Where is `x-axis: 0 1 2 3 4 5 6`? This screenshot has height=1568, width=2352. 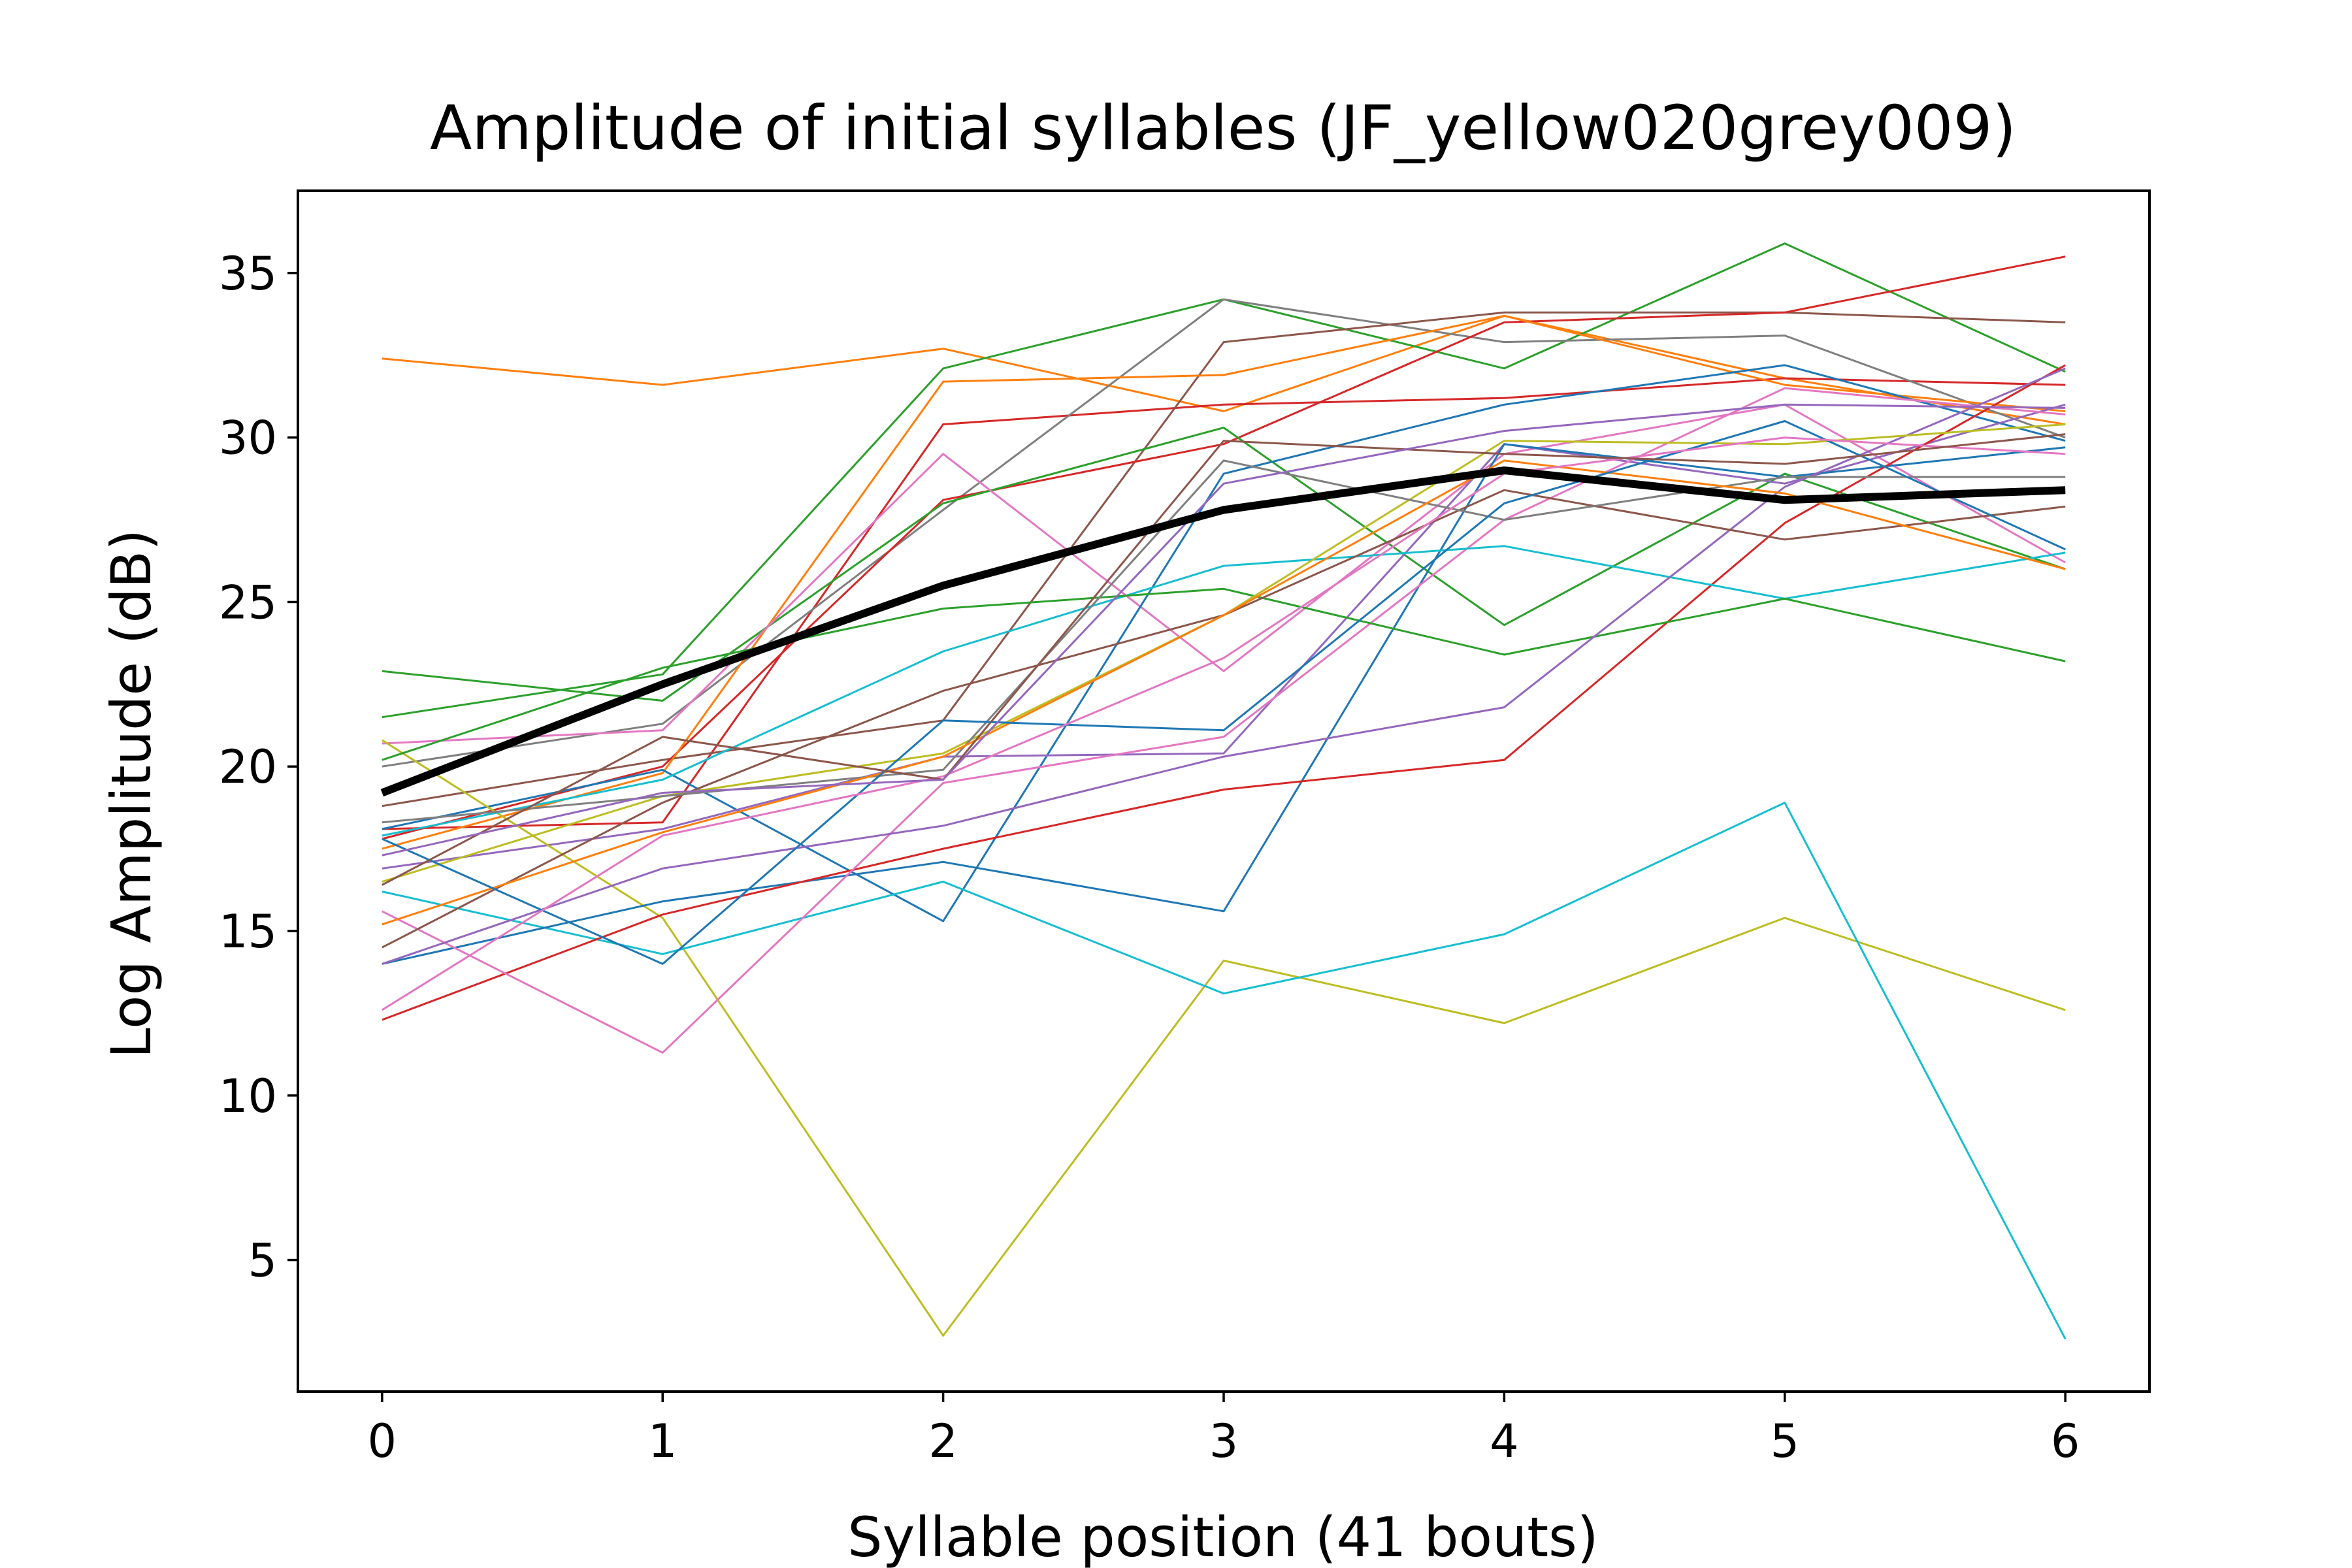
x-axis: 0 1 2 3 4 5 6 is located at coordinates (1224, 1430).